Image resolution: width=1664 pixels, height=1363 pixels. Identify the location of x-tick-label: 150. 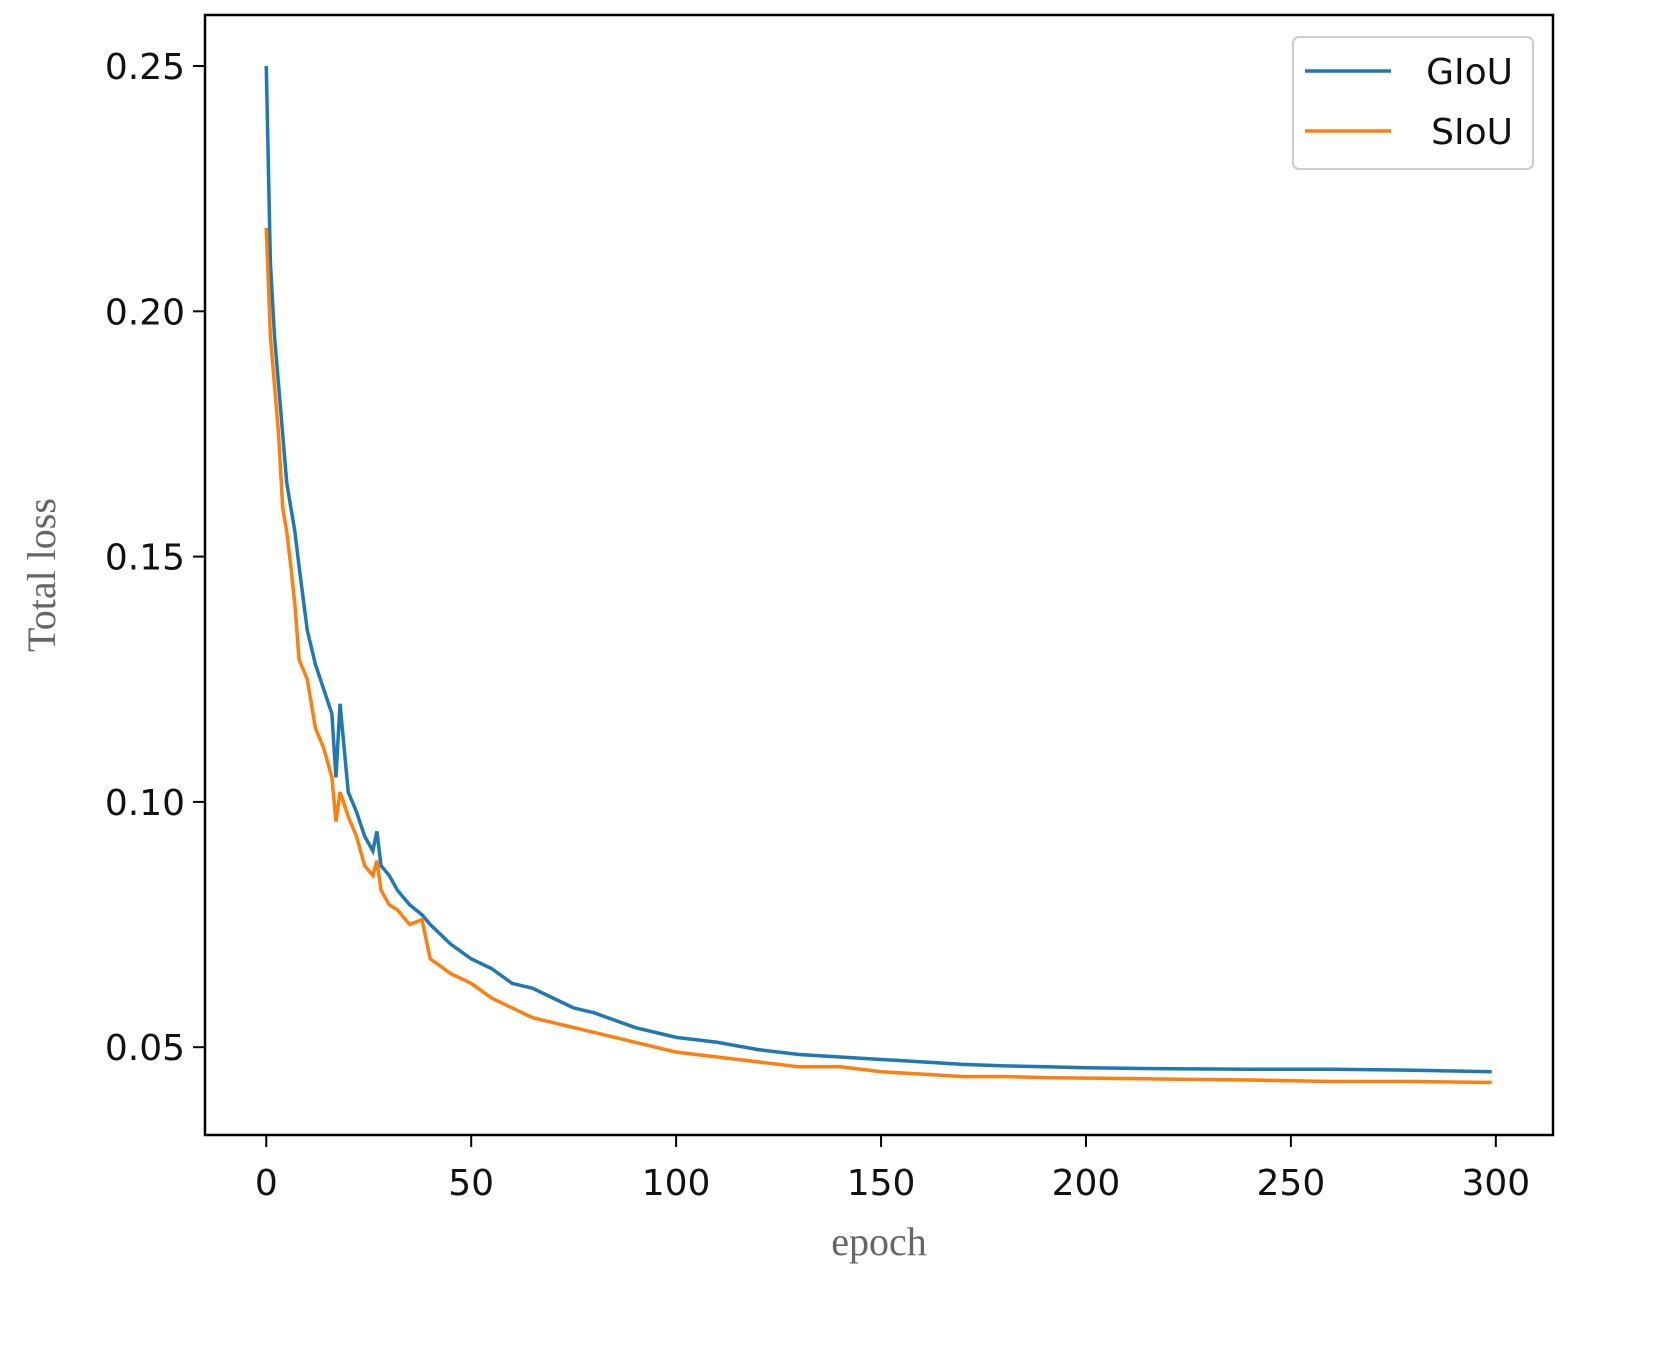
(881, 1183).